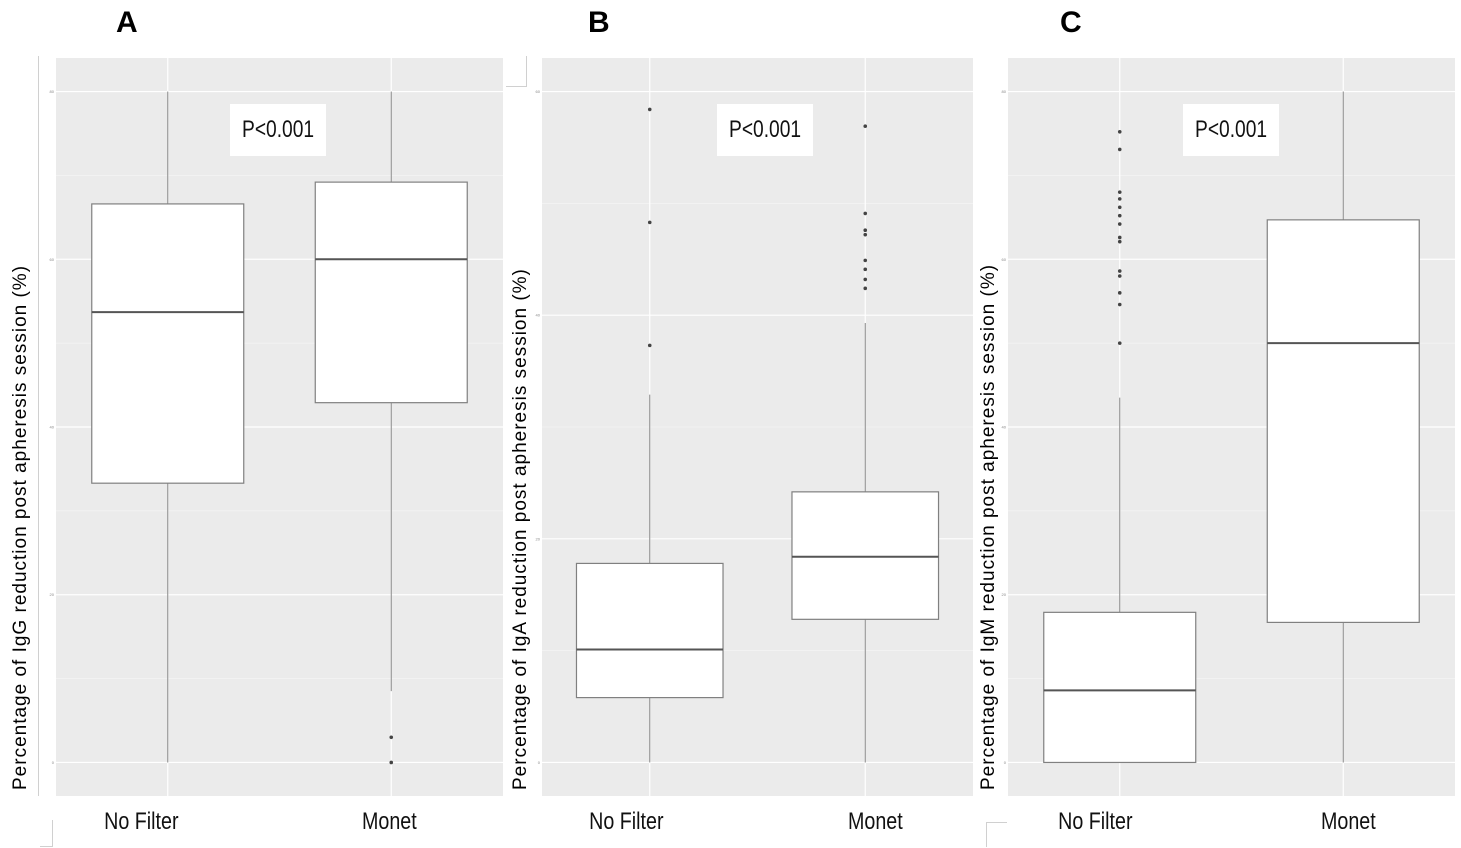 Image resolution: width=1461 pixels, height=848 pixels. I want to click on p-value-a-text: P<0.001, so click(278, 130).